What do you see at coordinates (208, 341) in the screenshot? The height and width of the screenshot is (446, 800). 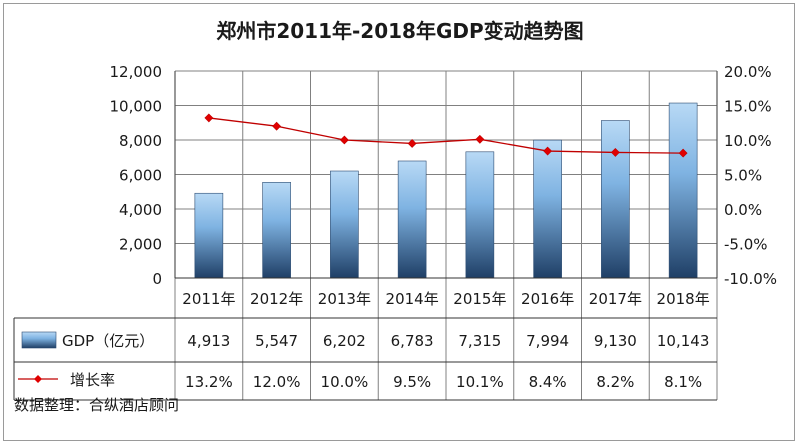 I see `gdp-value-cell: 4,913` at bounding box center [208, 341].